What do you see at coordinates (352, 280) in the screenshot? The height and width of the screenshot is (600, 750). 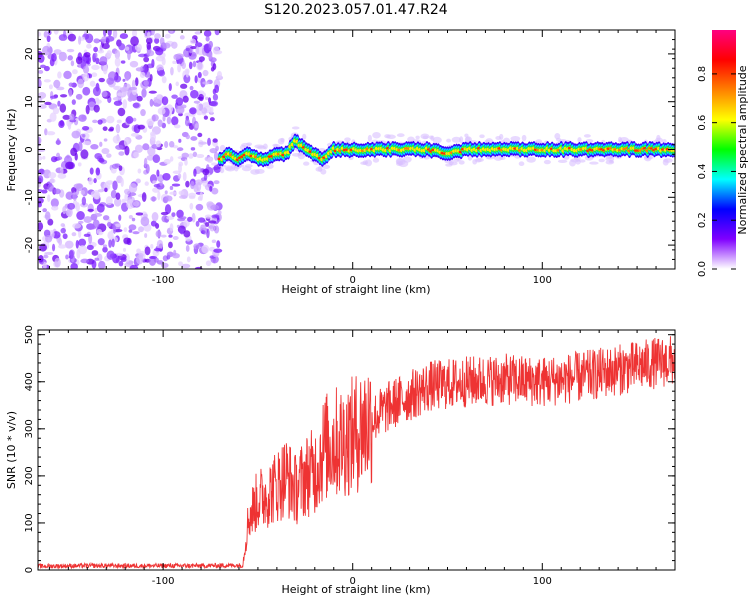 I see `spectrogram-x-tick-labels: -100 0 100` at bounding box center [352, 280].